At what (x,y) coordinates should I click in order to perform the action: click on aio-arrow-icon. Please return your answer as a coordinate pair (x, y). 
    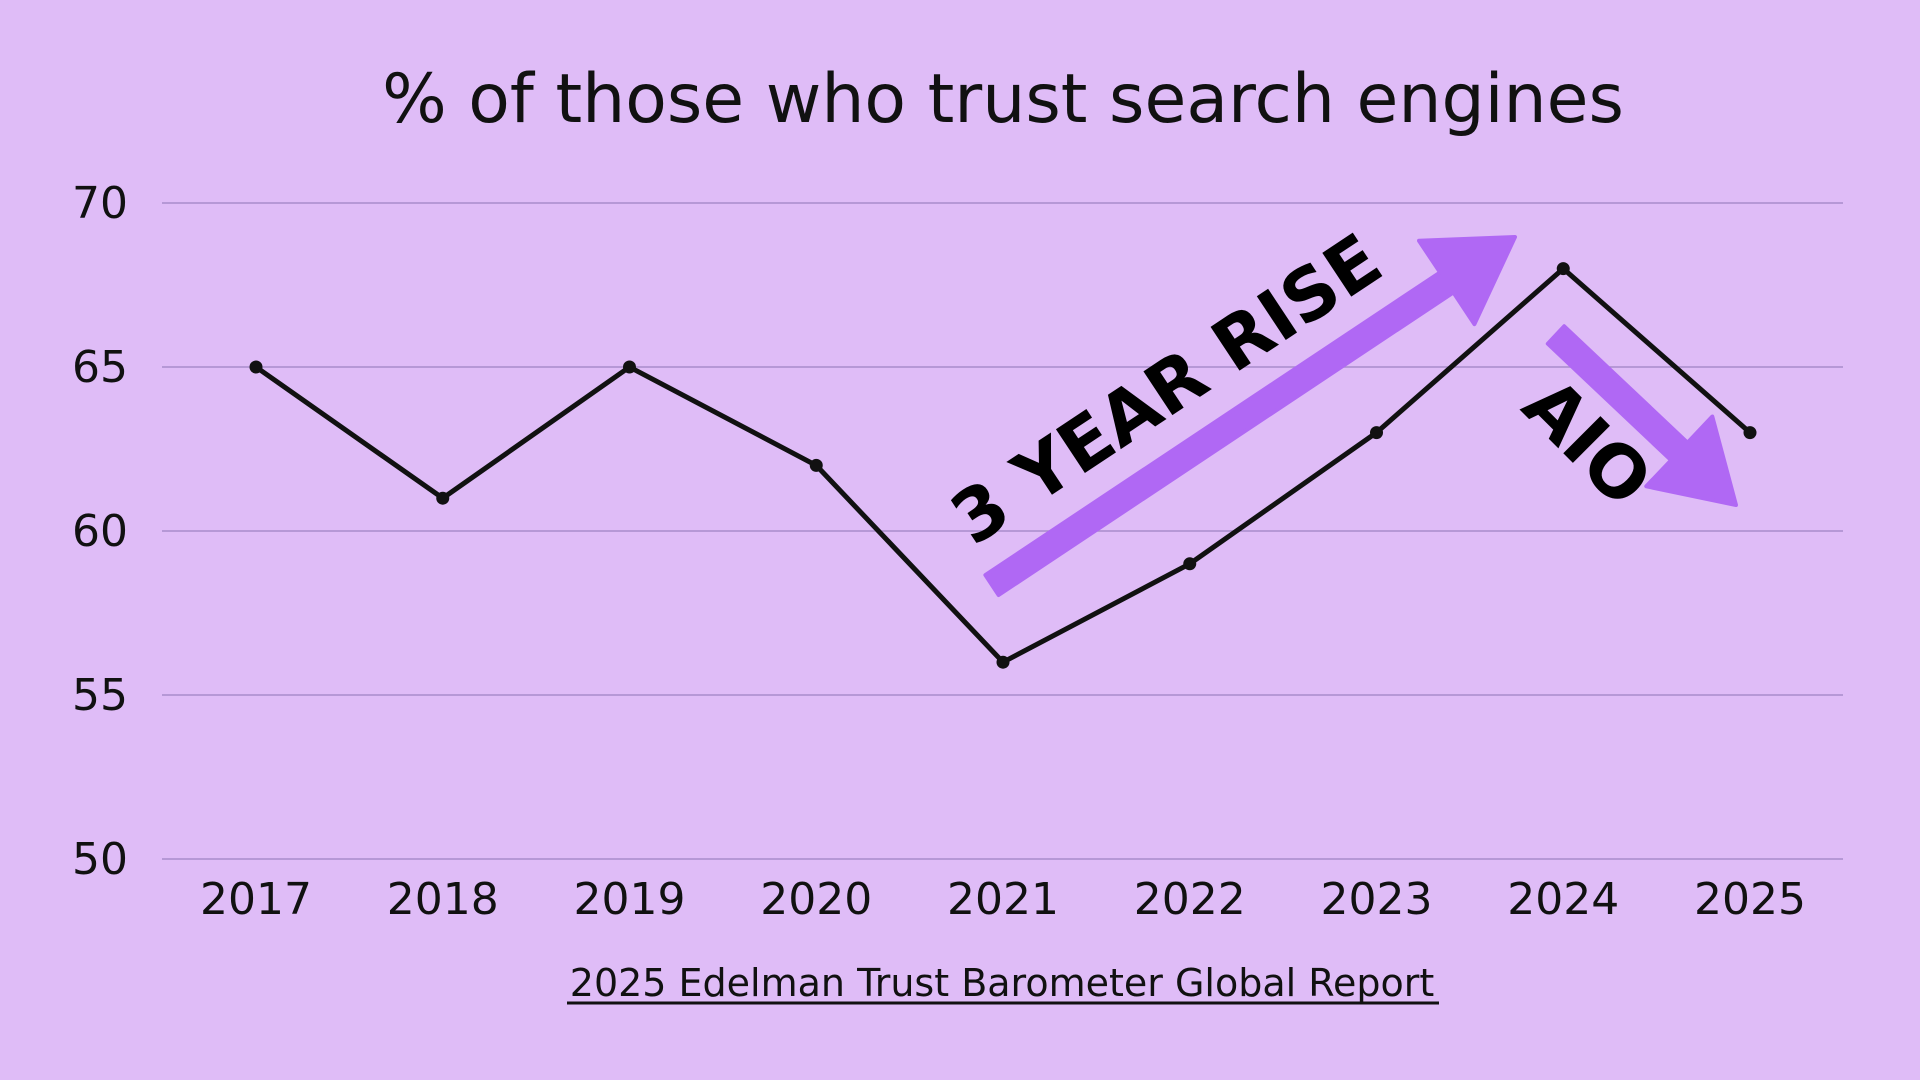
    Looking at the image, I should click on (1641, 415).